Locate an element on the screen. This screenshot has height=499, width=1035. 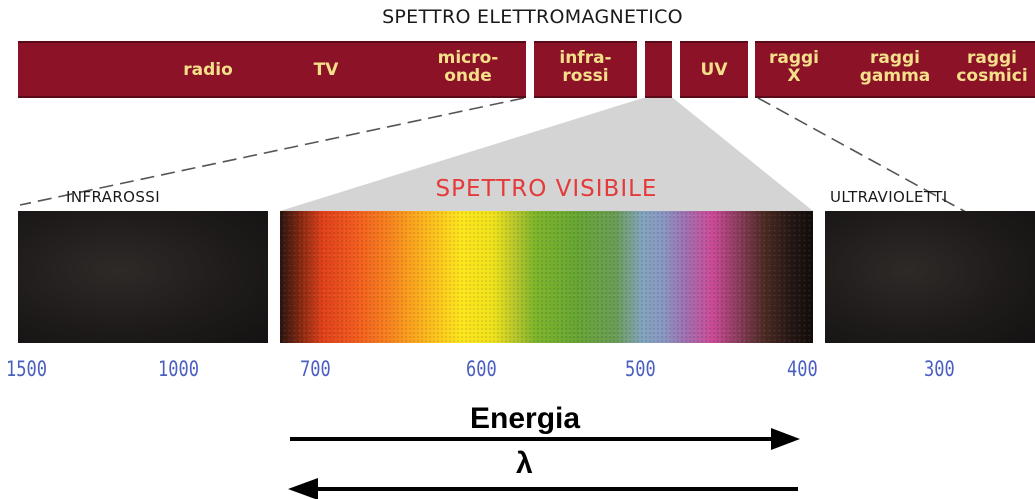
band-label-cosmic: raggi cosmici is located at coordinates (992, 67).